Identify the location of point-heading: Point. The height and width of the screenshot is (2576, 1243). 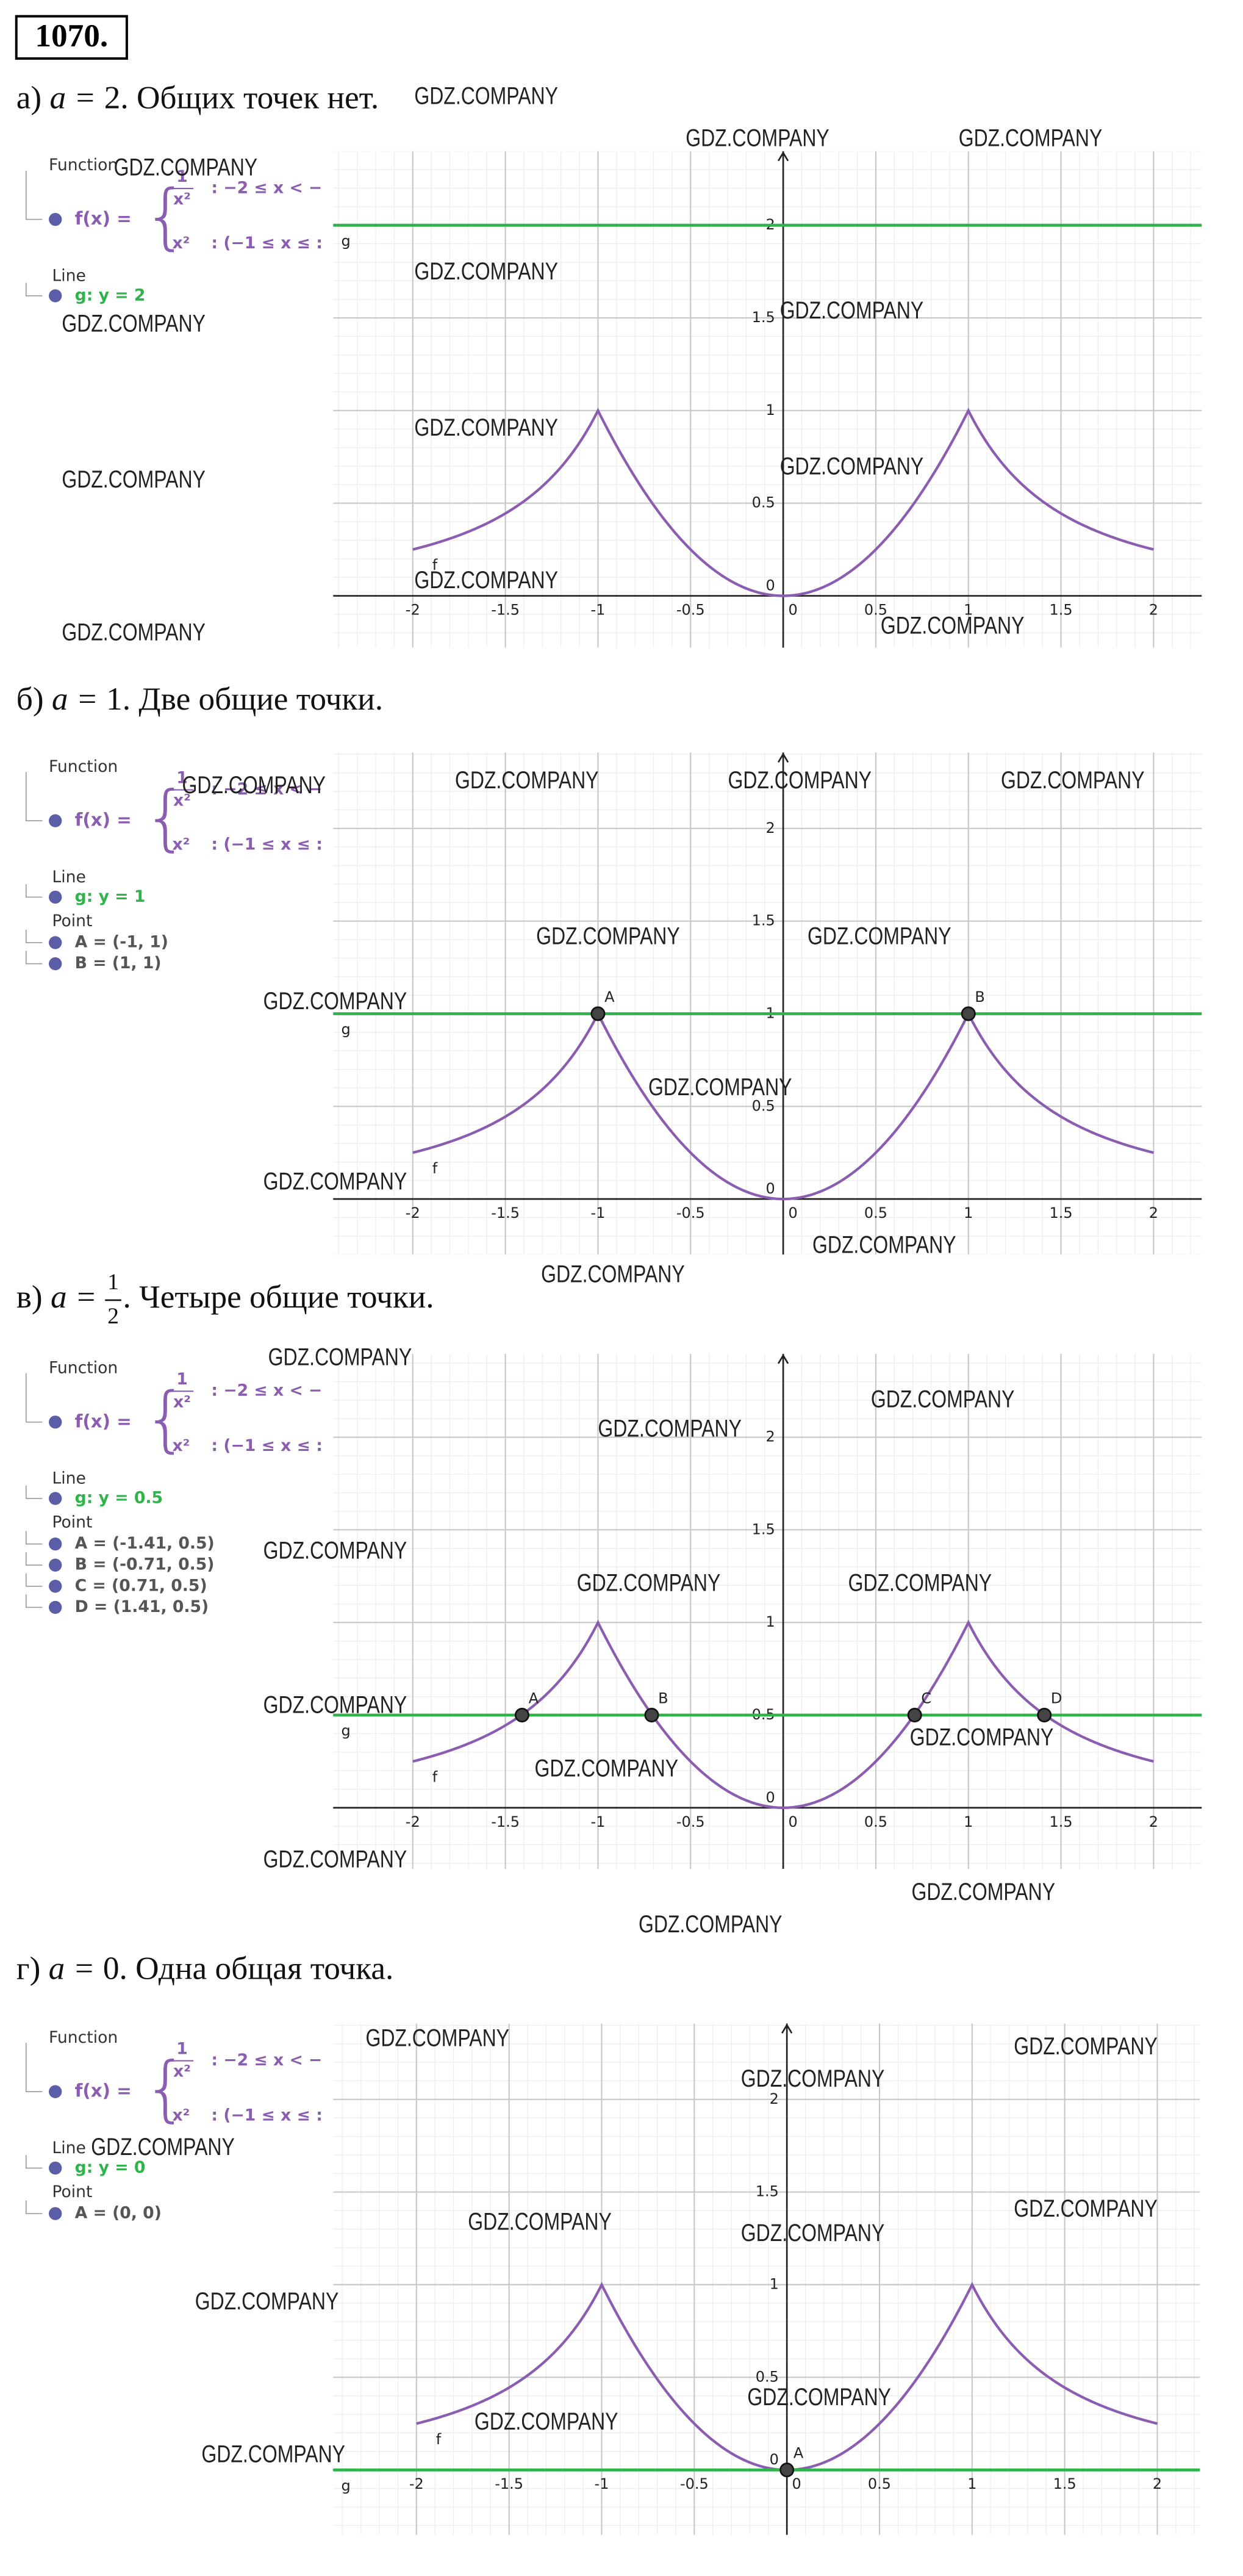
(72, 921).